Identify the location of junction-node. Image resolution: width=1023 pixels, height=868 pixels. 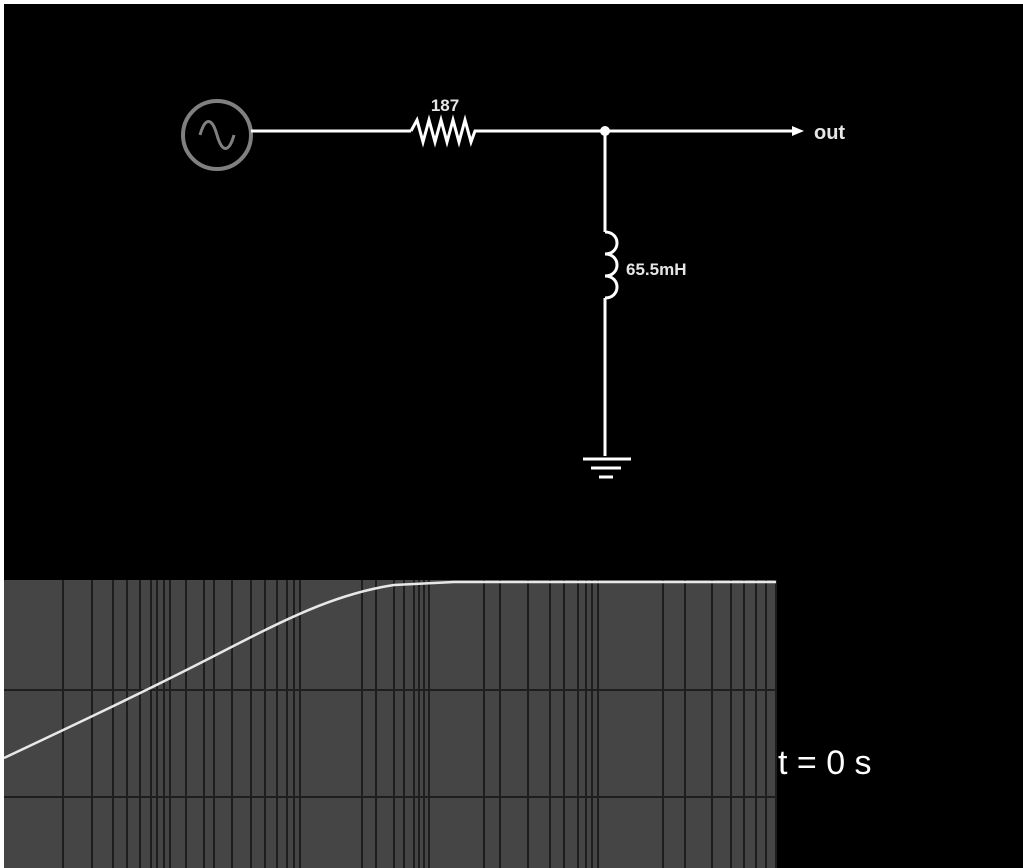
(605, 131).